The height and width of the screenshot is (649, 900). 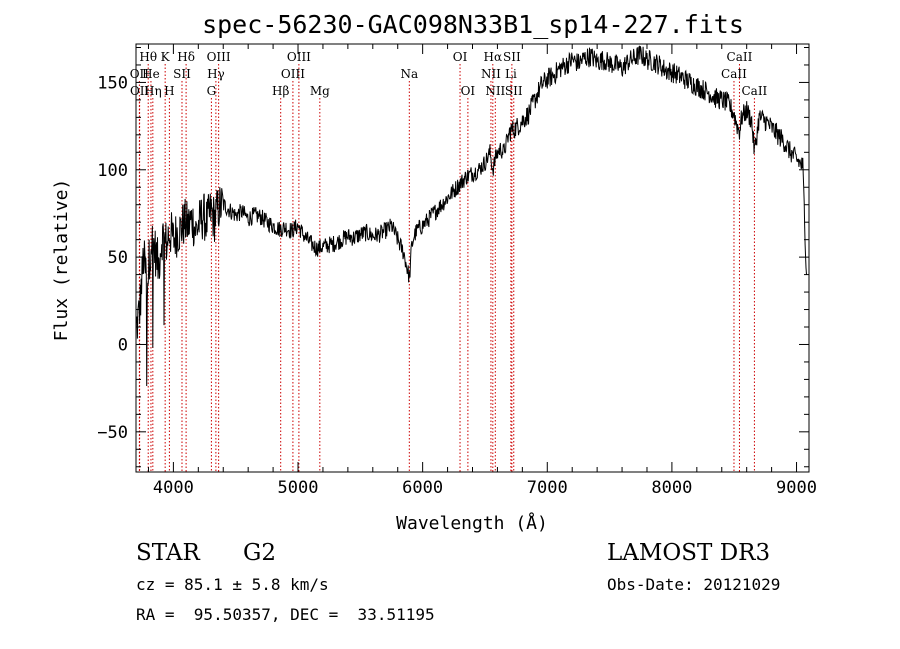 I want to click on x-tick-label: 6000, so click(x=422, y=488).